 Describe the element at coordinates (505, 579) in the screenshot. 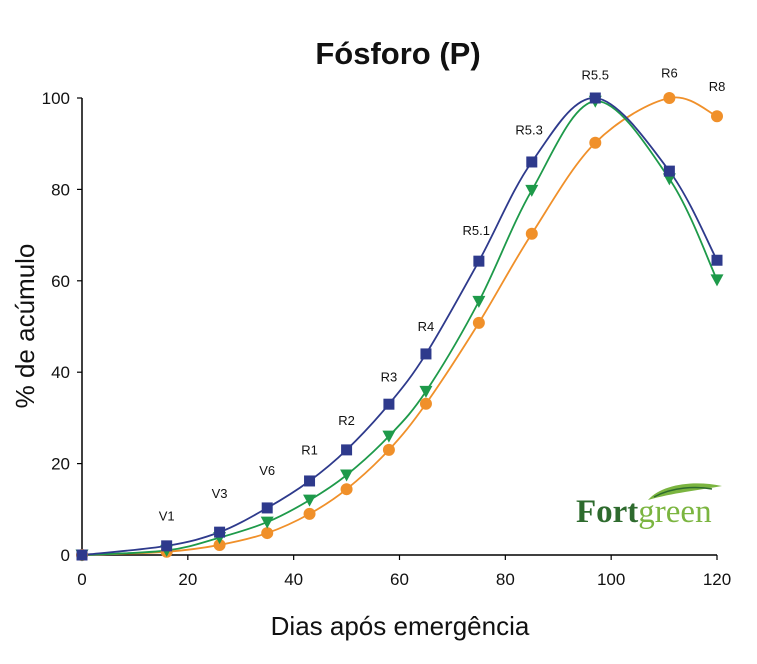

I see `x-tick-label: 80` at that location.